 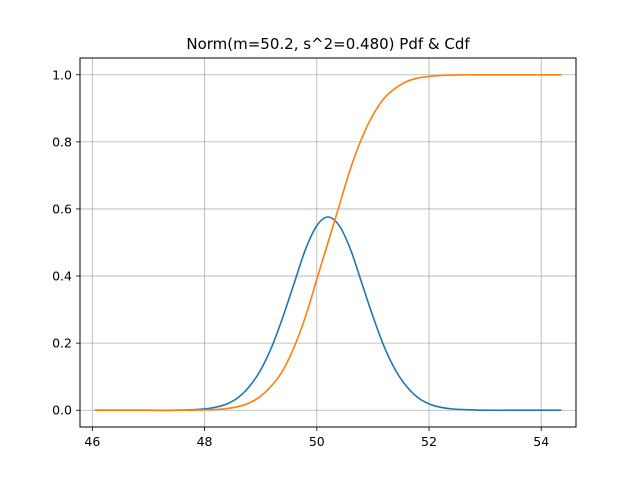 What do you see at coordinates (62, 208) in the screenshot?
I see `y-tick-label: 0.6` at bounding box center [62, 208].